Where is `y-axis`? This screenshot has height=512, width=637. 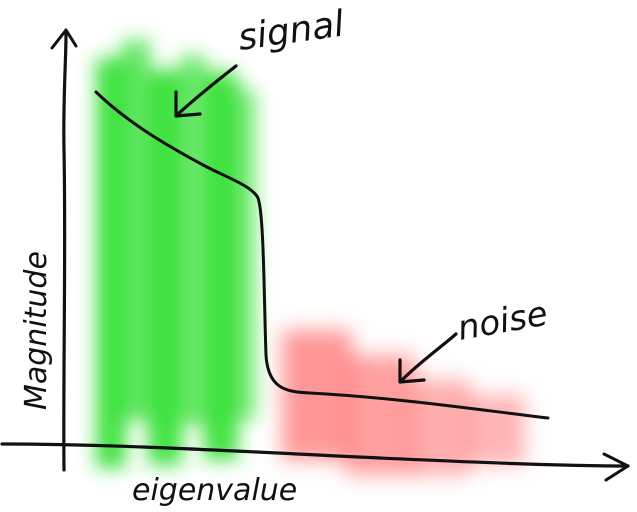 y-axis is located at coordinates (65, 252).